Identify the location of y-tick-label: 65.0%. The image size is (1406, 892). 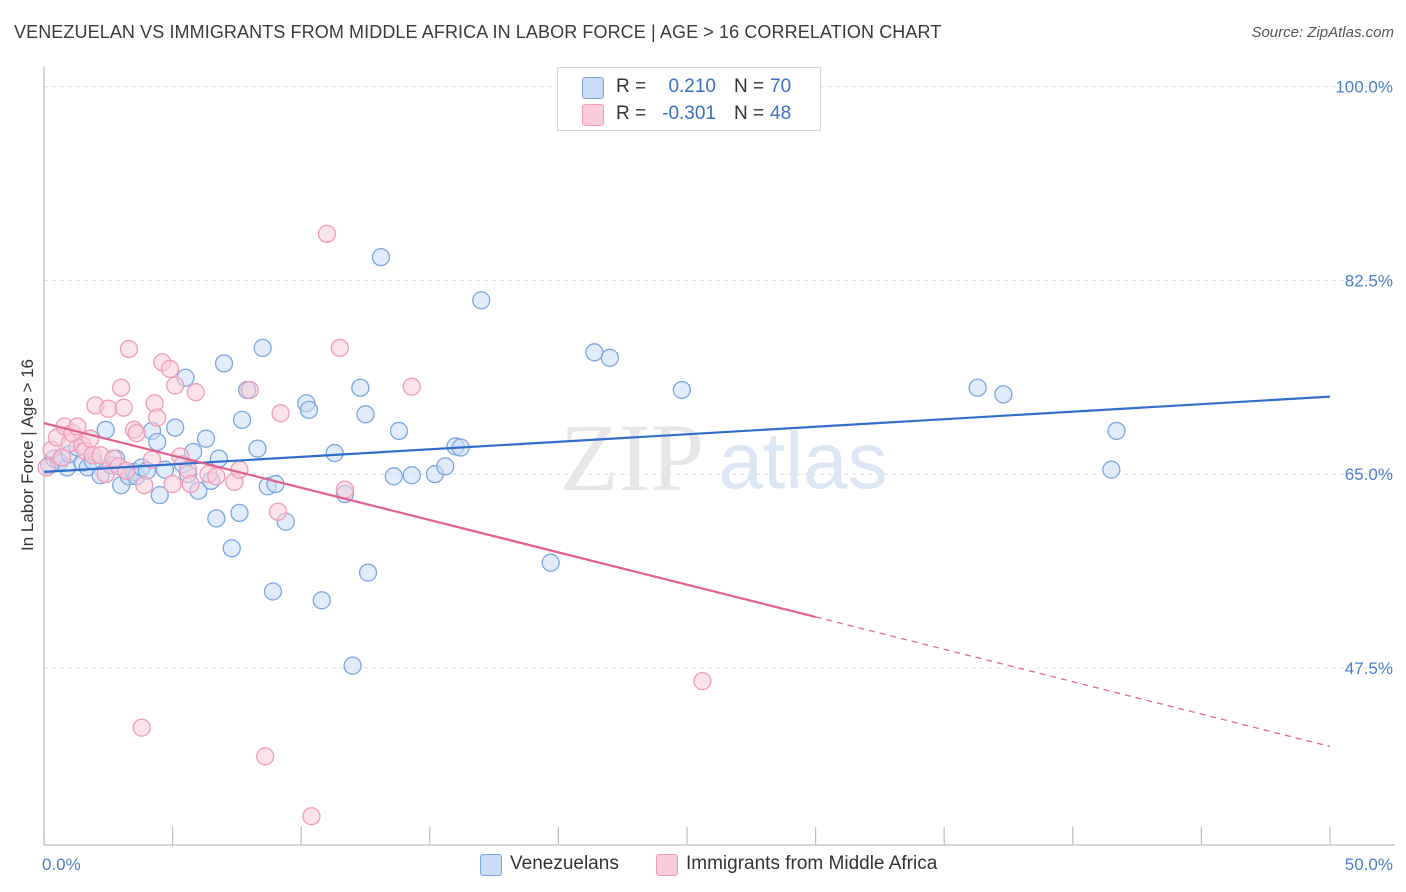
(1369, 474).